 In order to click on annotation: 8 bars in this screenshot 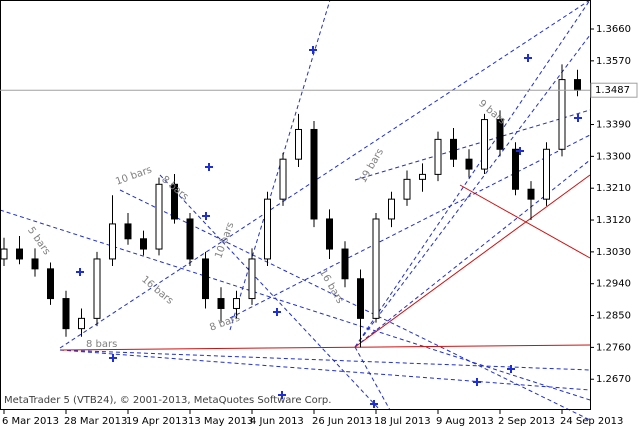, I will do `click(101, 344)`.